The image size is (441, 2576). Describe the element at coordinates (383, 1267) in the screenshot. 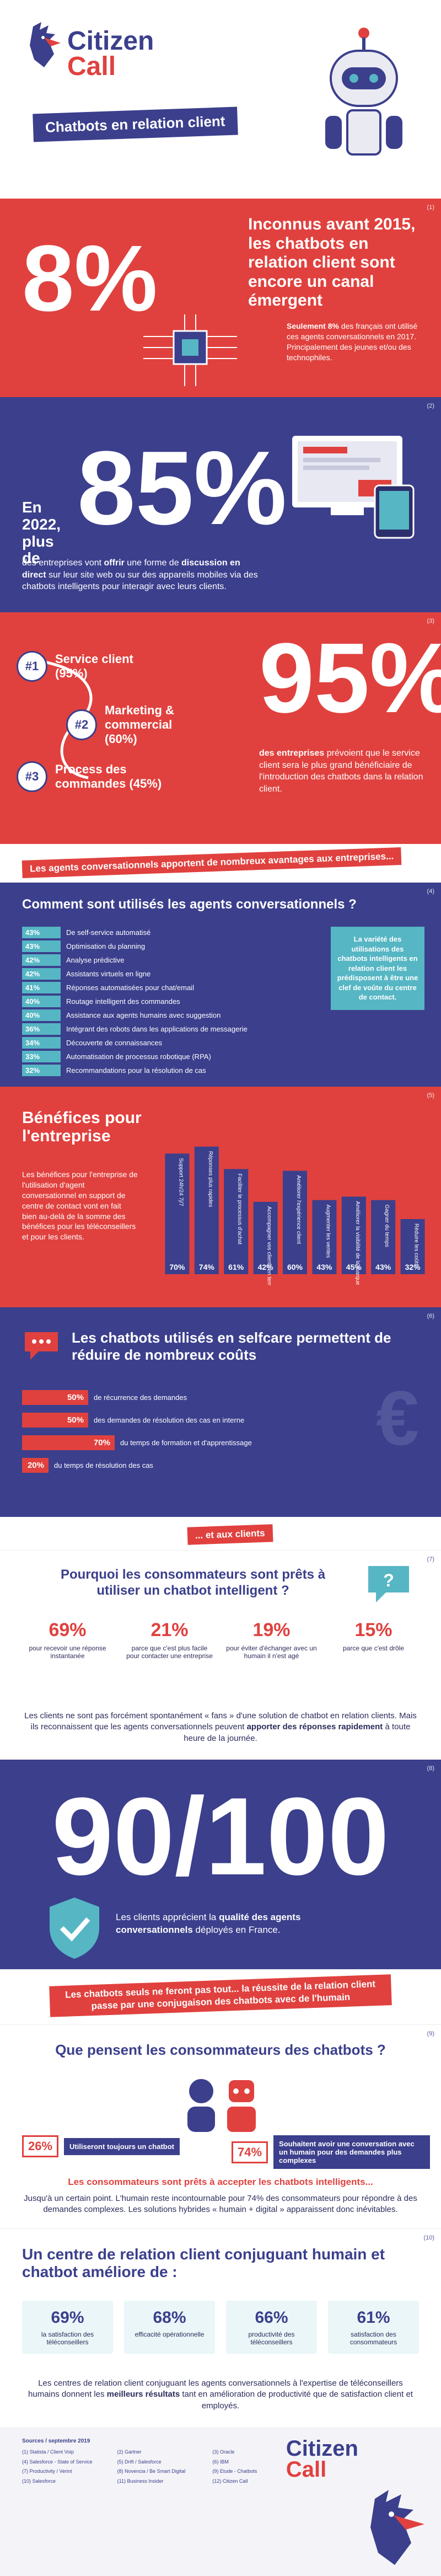

I see `benefit-pct: 43%` at that location.